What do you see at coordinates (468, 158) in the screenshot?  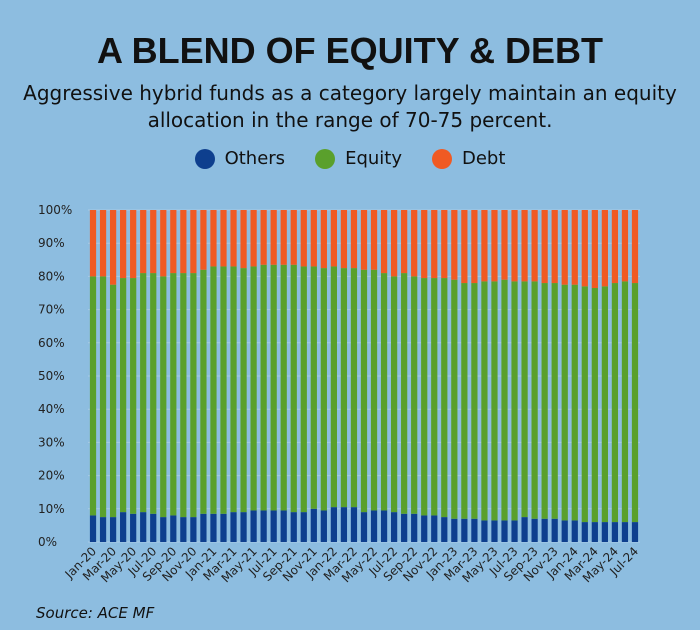 I see `legend-item-debt: Debt` at bounding box center [468, 158].